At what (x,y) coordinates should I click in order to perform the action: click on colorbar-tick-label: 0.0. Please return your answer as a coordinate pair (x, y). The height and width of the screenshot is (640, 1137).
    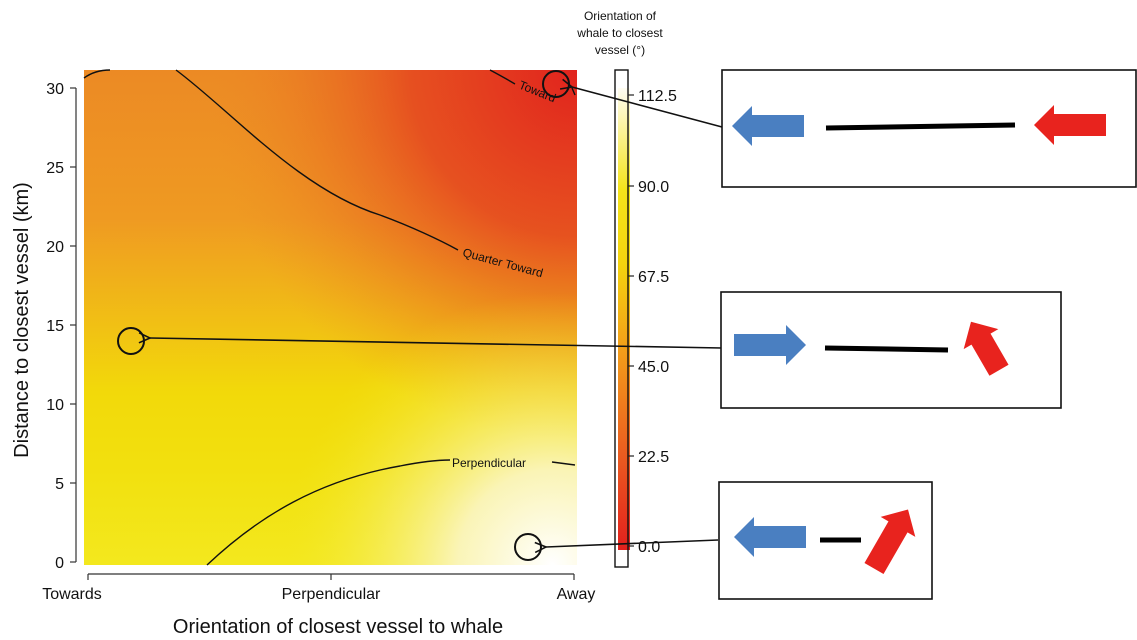
    Looking at the image, I should click on (649, 547).